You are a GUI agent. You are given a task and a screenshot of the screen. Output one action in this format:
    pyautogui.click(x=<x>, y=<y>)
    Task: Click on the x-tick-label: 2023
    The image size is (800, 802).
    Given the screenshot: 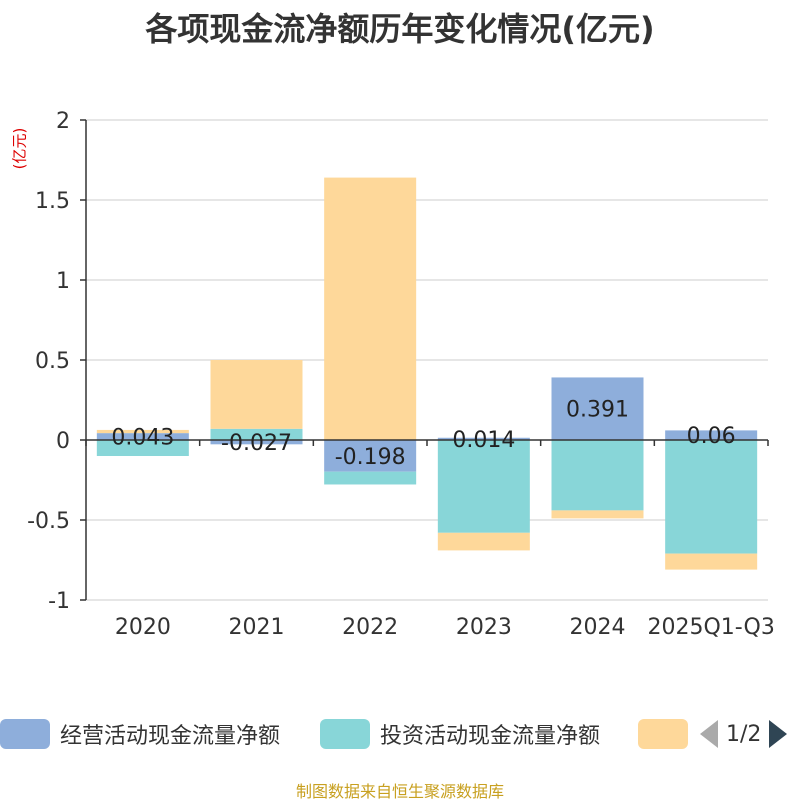 What is the action you would take?
    pyautogui.click(x=484, y=627)
    